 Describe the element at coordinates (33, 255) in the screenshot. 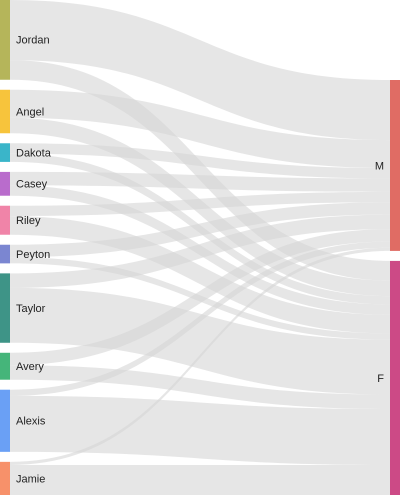

I see `node-label-peyton: Peyton` at that location.